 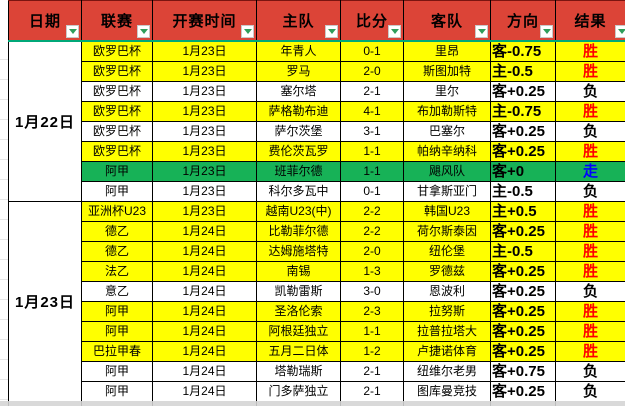 I want to click on table-row: 阿甲 1月23日 科尔多瓦中 0-1 甘拿斯亚门 主-0.5 负, so click(x=317, y=191).